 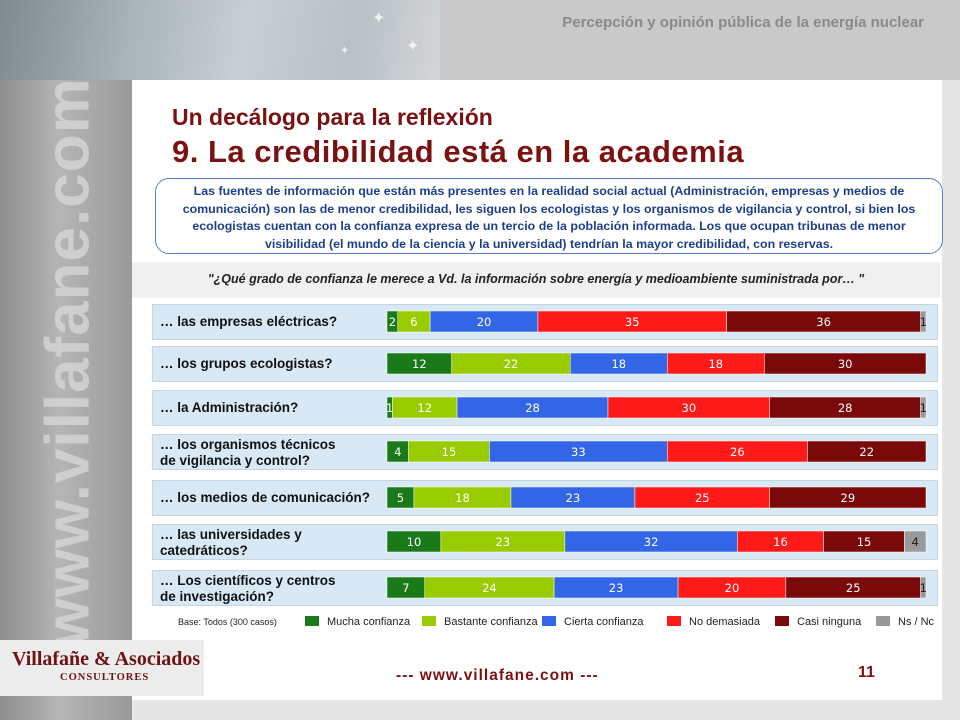 What do you see at coordinates (780, 542) in the screenshot?
I see `data-label: 16` at bounding box center [780, 542].